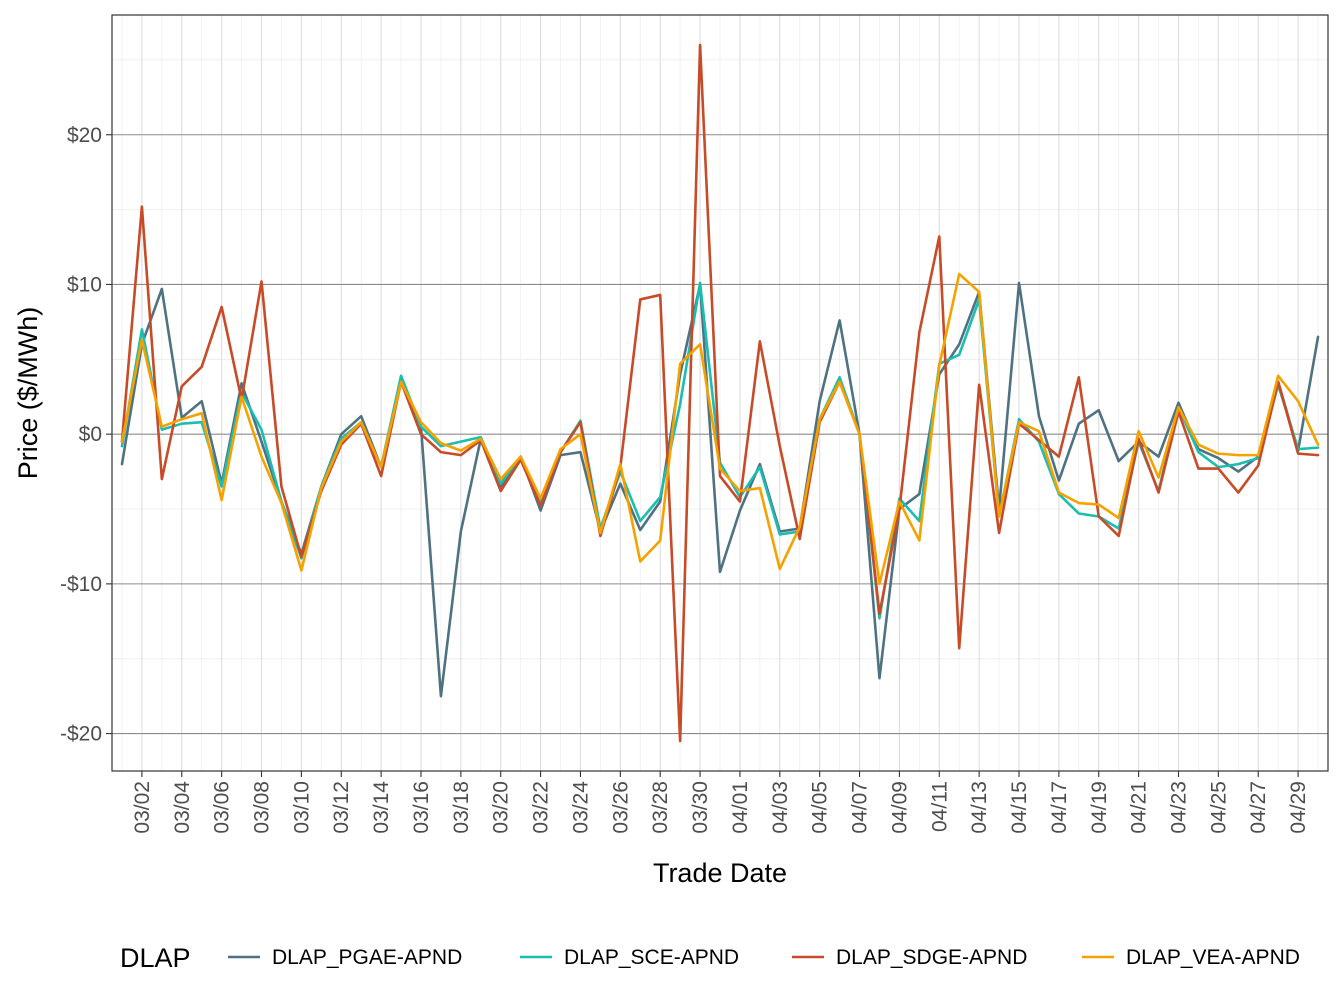 Image resolution: width=1344 pixels, height=1008 pixels. What do you see at coordinates (1019, 807) in the screenshot?
I see `x-tick-label: 04/15` at bounding box center [1019, 807].